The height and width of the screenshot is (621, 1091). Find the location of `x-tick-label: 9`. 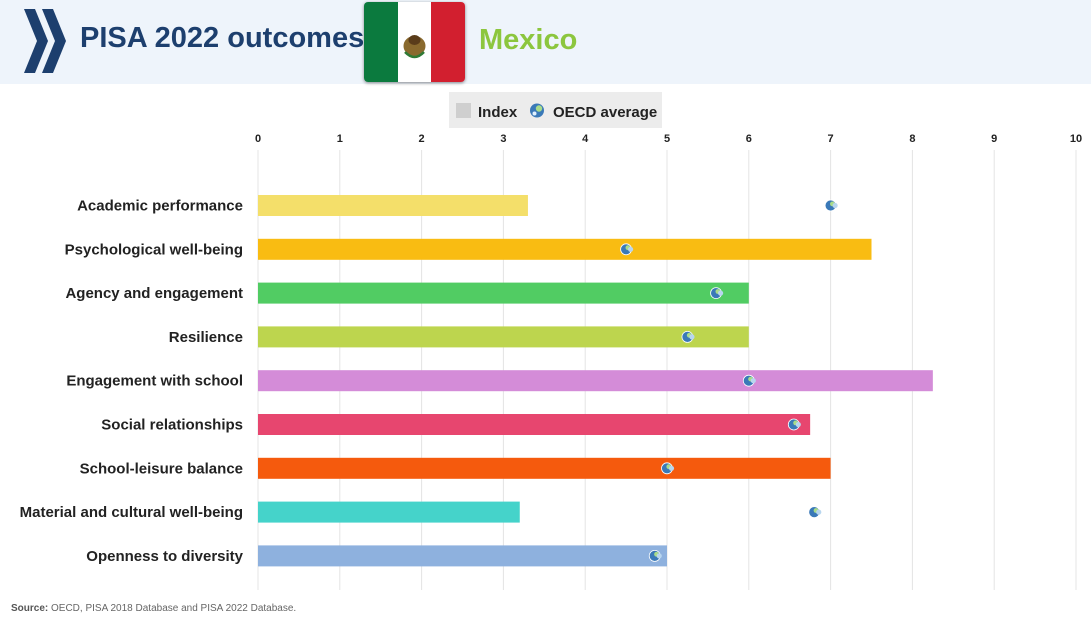

x-tick-label: 9 is located at coordinates (994, 139).